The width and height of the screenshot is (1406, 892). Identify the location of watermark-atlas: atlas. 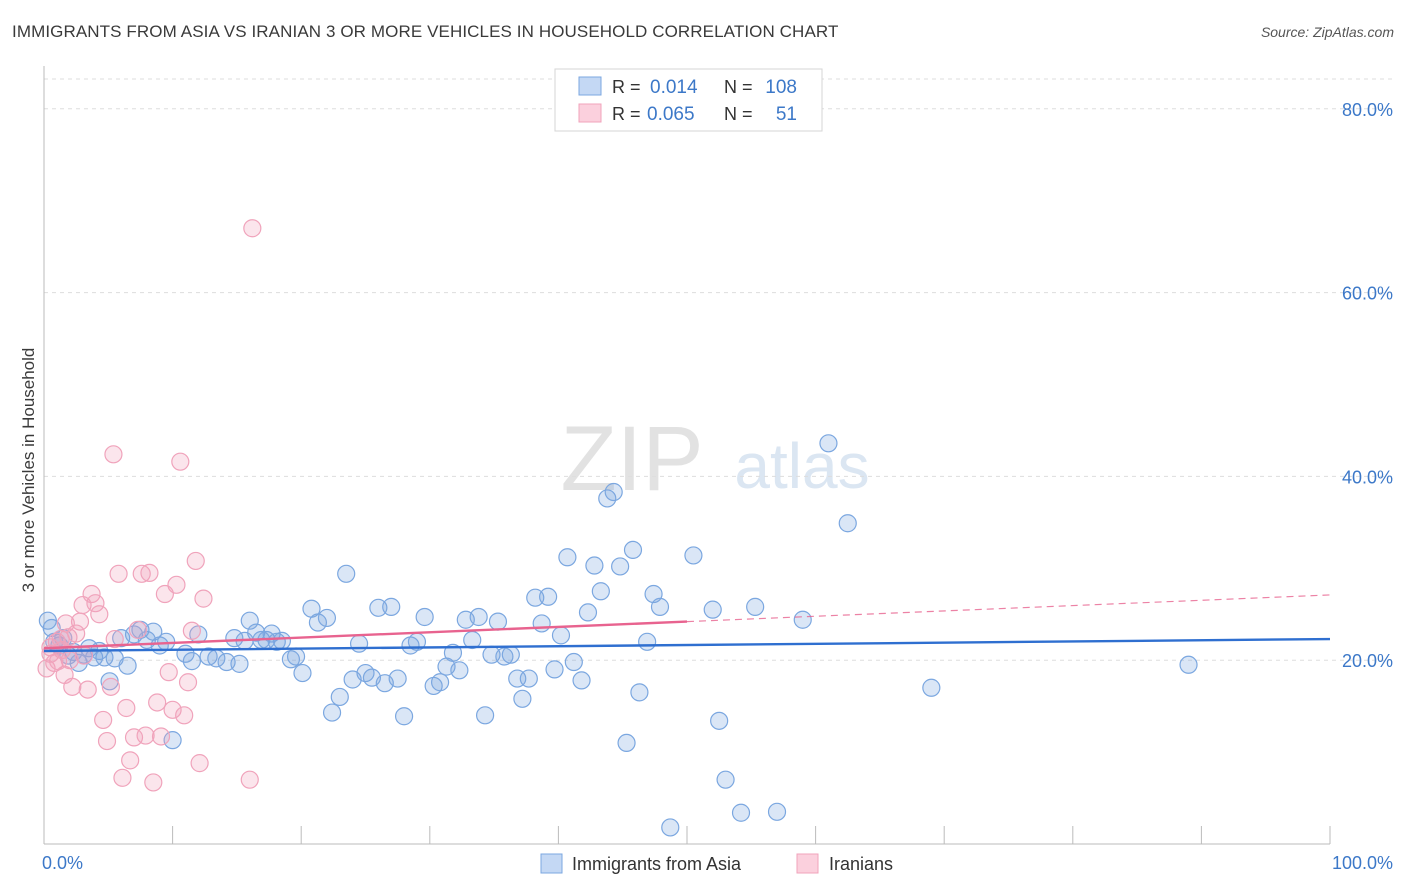
(801, 466).